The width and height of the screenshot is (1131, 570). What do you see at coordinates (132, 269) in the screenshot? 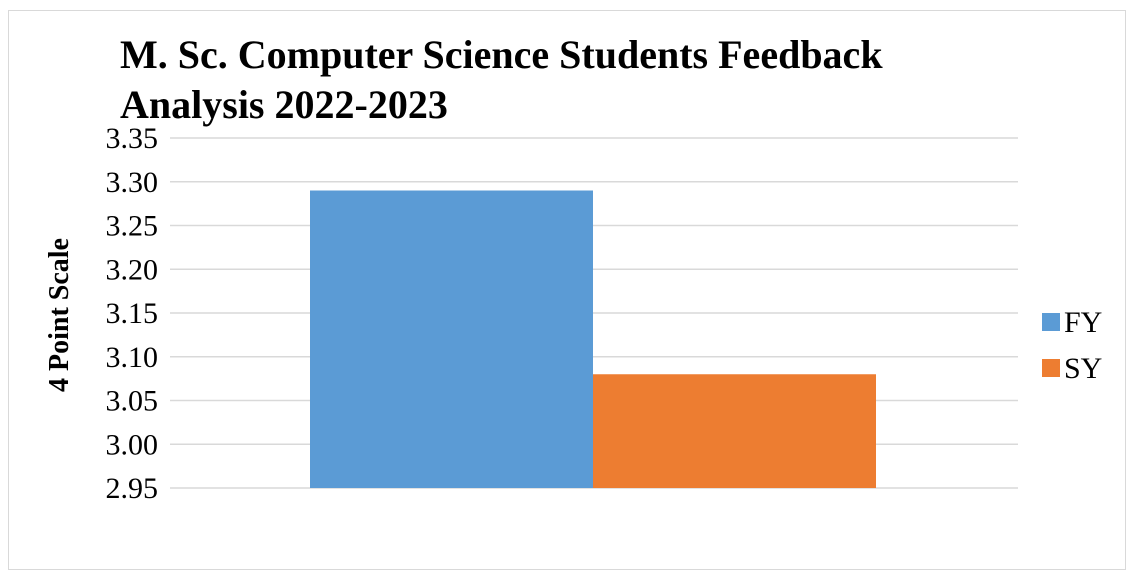
I see `y-tick-label: 3.20` at bounding box center [132, 269].